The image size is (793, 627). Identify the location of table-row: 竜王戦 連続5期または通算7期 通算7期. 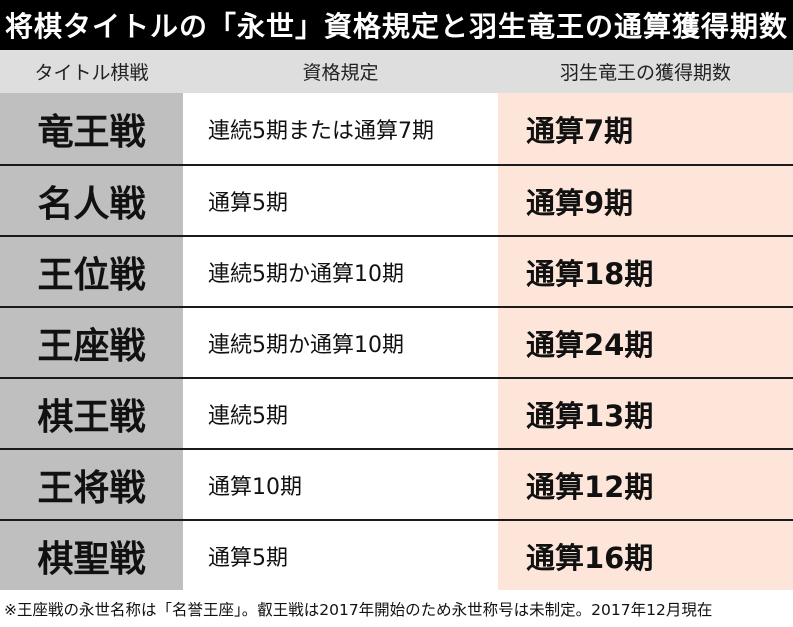
(396, 128).